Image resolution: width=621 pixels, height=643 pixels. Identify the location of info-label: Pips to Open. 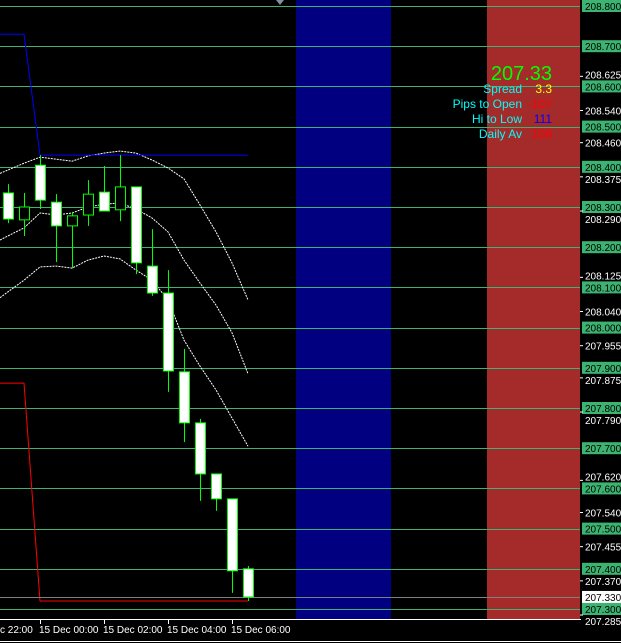
(487, 104).